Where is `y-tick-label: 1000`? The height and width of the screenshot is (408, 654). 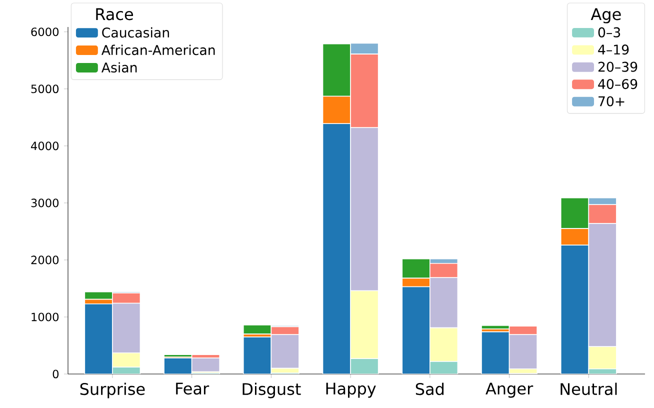
y-tick-label: 1000 is located at coordinates (45, 317).